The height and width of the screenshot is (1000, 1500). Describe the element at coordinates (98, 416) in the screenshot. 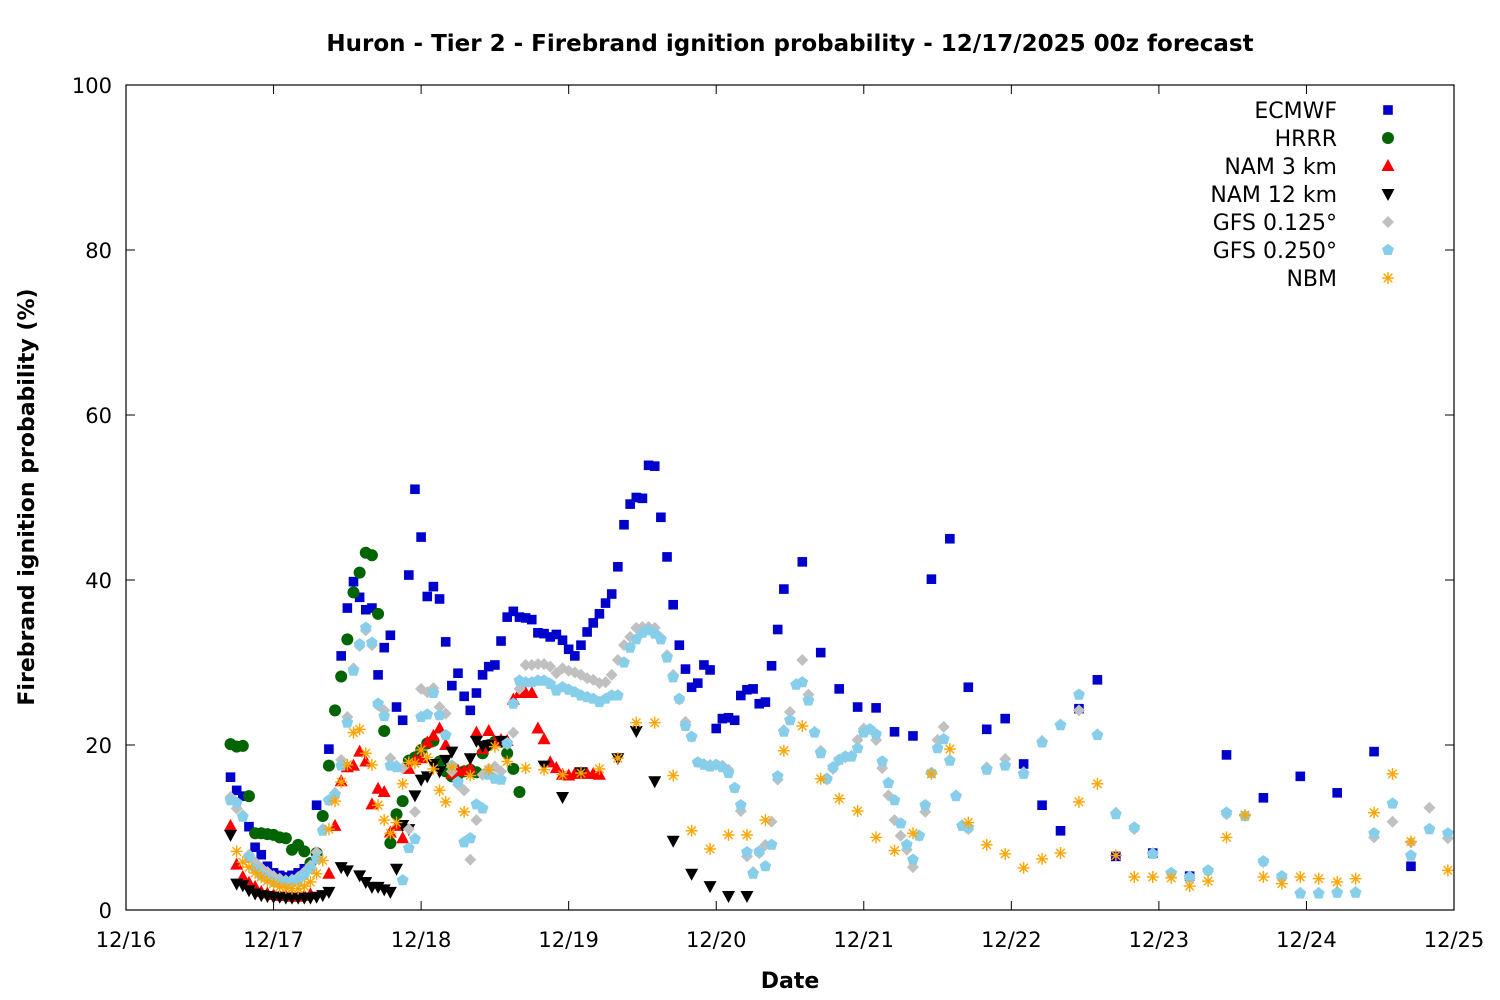

I see `y-tick-label: 60` at that location.